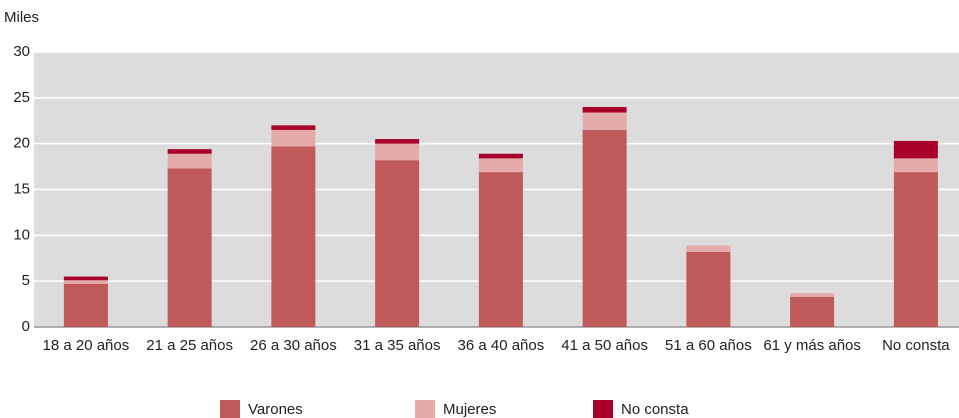  What do you see at coordinates (26, 326) in the screenshot?
I see `y-tick-label: 0` at bounding box center [26, 326].